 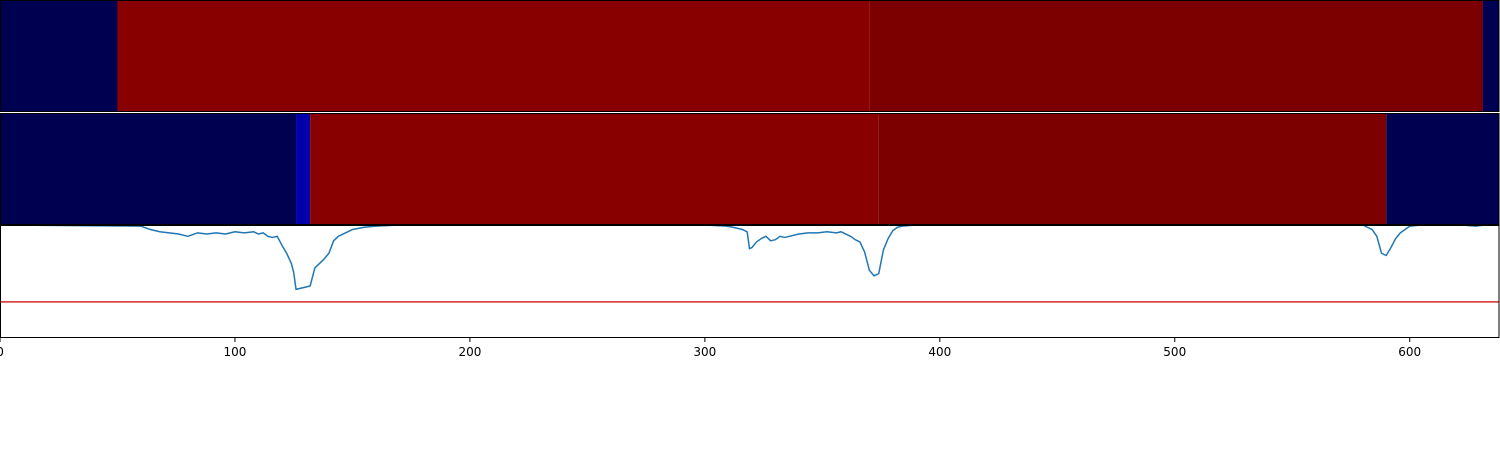 What do you see at coordinates (704, 352) in the screenshot?
I see `x-tick-label-300: 300` at bounding box center [704, 352].